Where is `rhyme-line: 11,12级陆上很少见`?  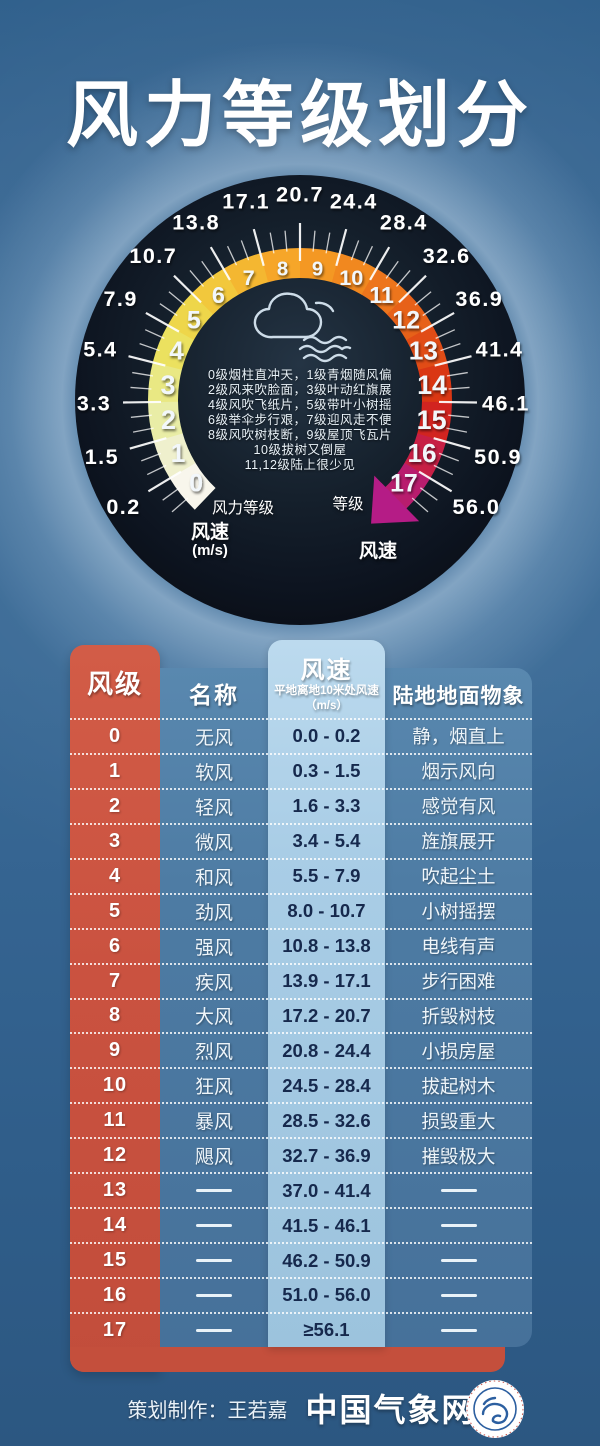 rhyme-line: 11,12级陆上很少见 is located at coordinates (300, 465).